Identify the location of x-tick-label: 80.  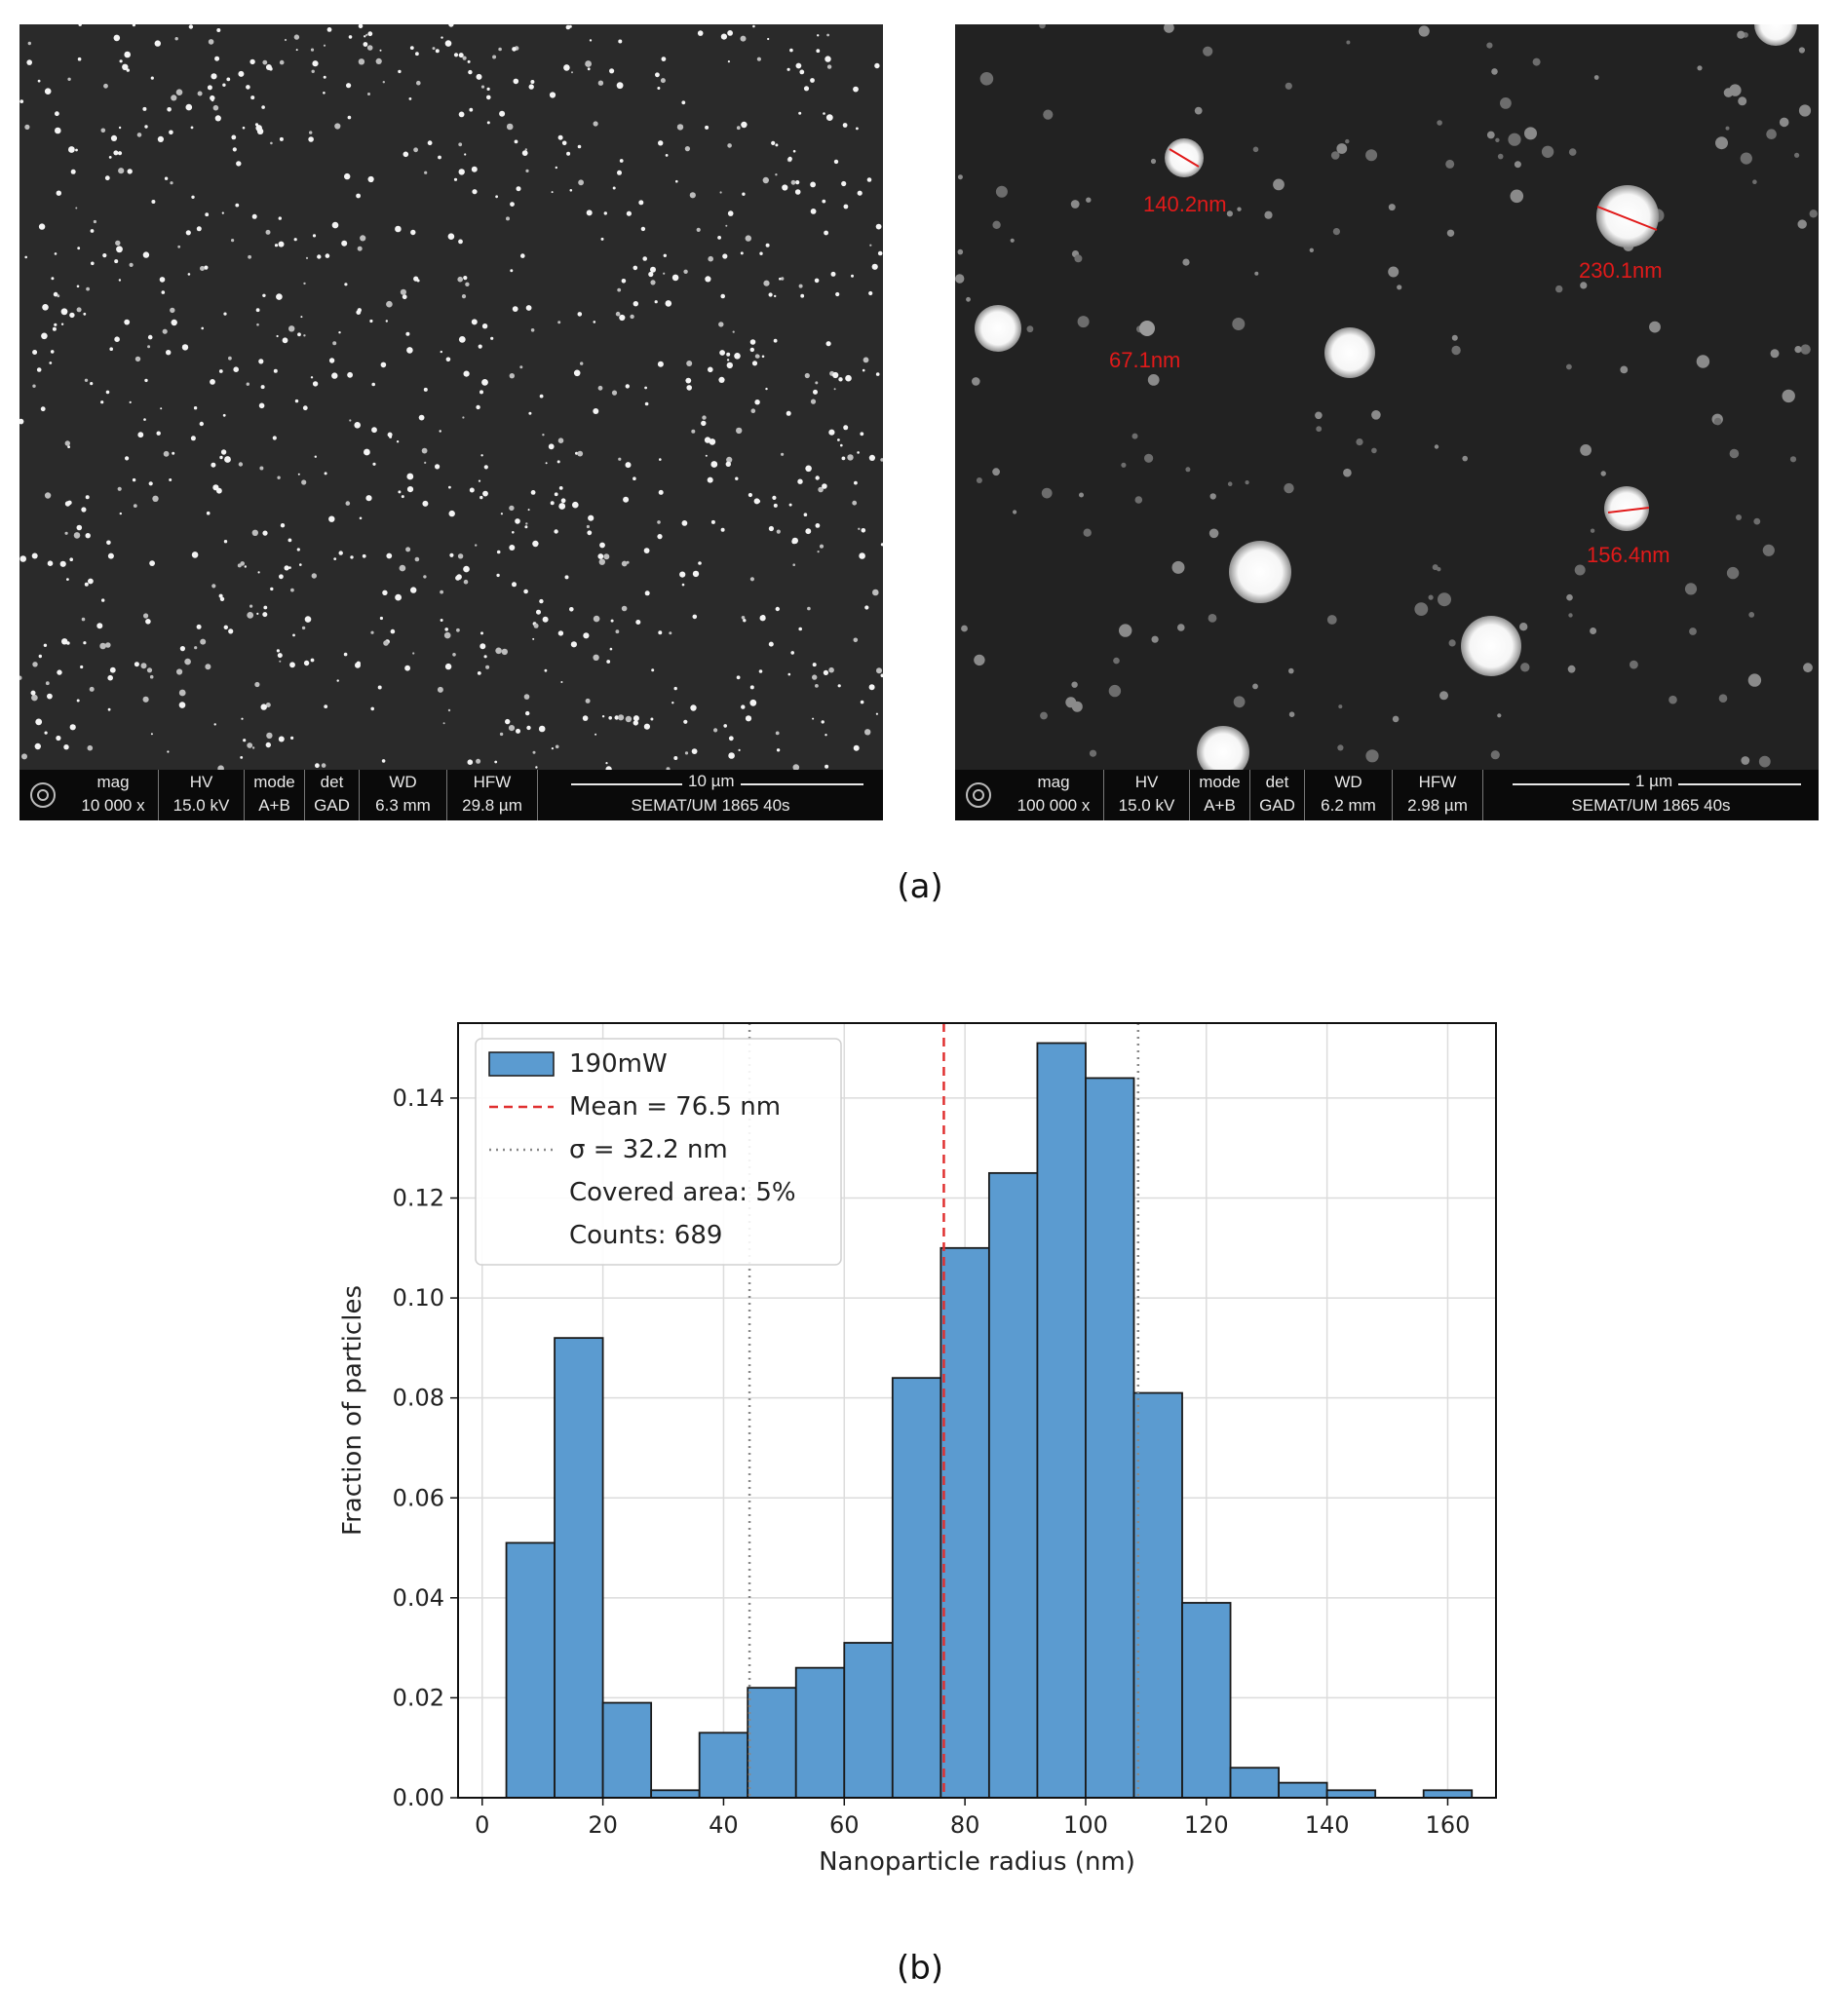
(965, 1825).